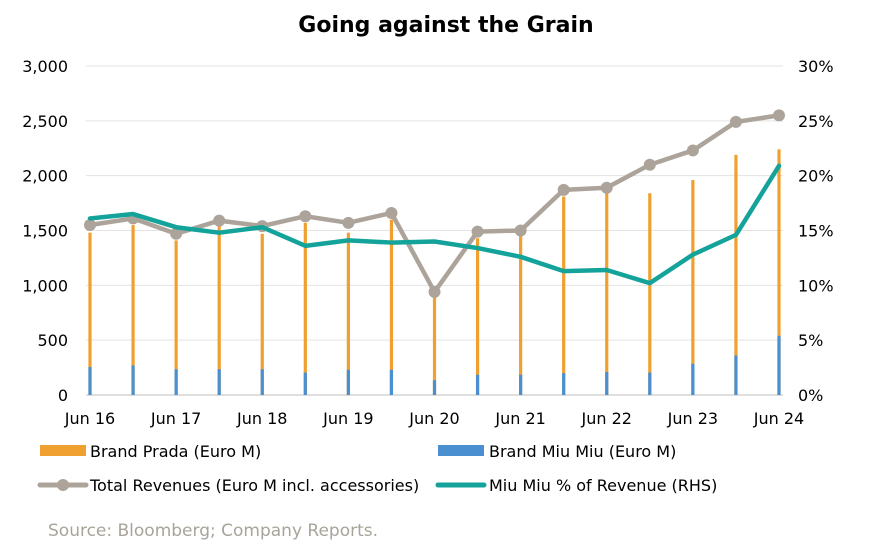 This screenshot has width=893, height=555. I want to click on y-left-tick-label: 1,000, so click(45, 285).